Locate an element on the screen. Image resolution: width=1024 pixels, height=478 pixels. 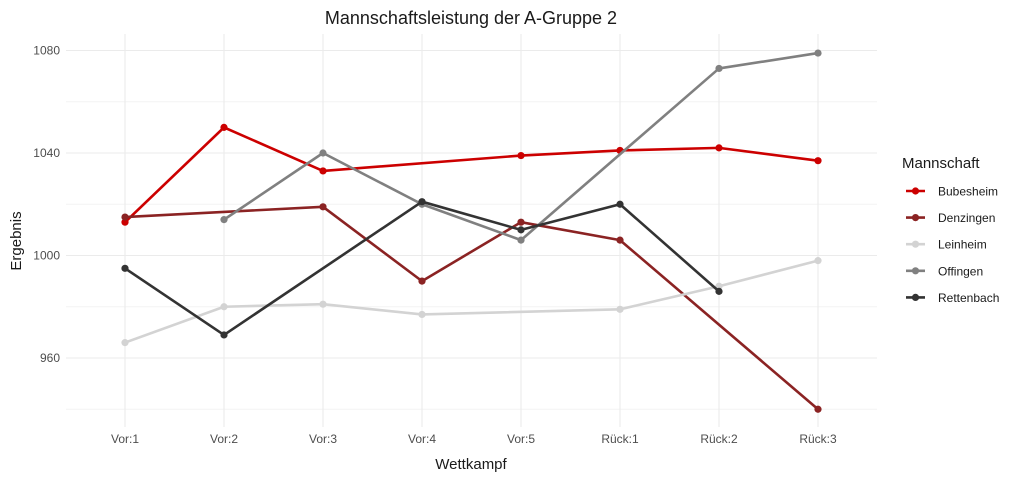
y-axis-ticks: 960 1000 1040 1080 is located at coordinates (46, 205).